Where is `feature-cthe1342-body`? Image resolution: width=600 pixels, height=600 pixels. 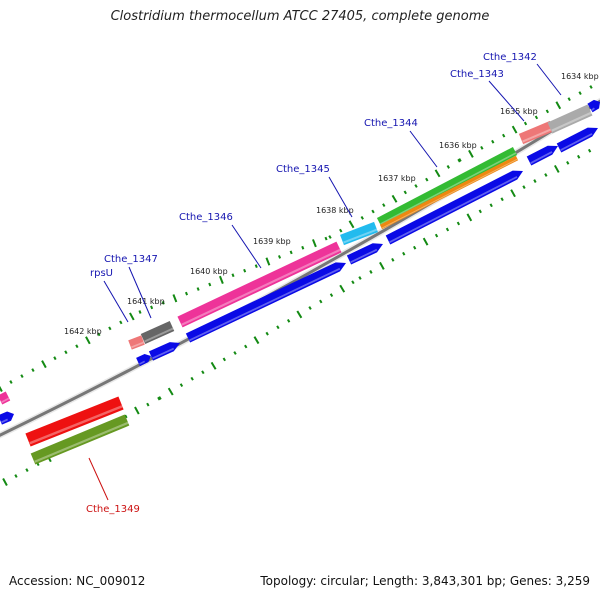
feature-cthe1342-body is located at coordinates (570, 119).